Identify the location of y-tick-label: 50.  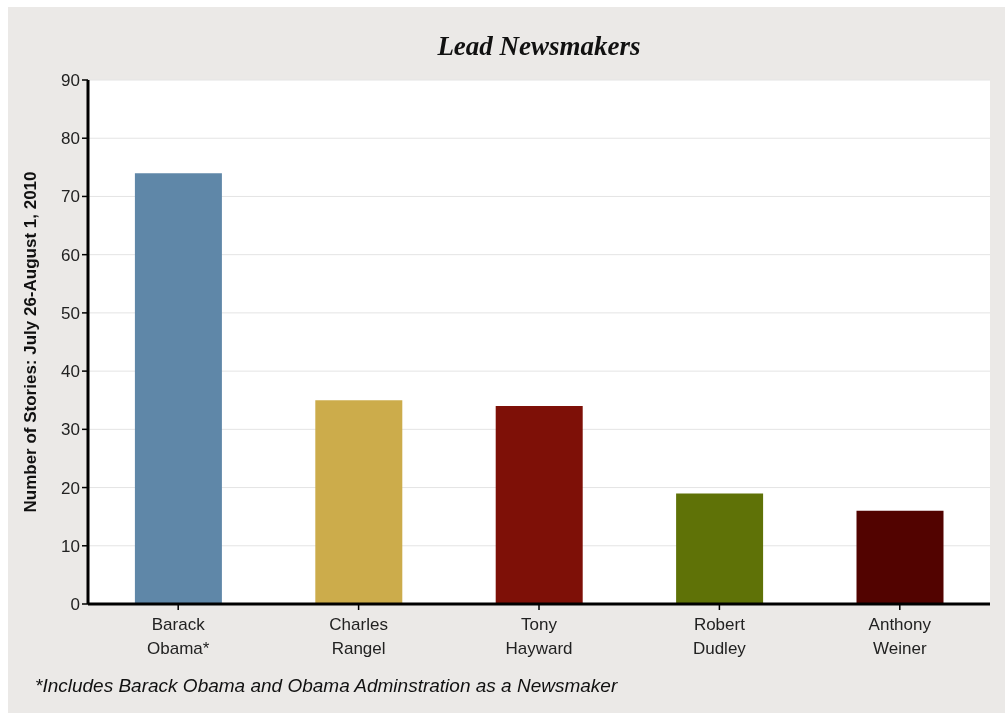
(70, 313).